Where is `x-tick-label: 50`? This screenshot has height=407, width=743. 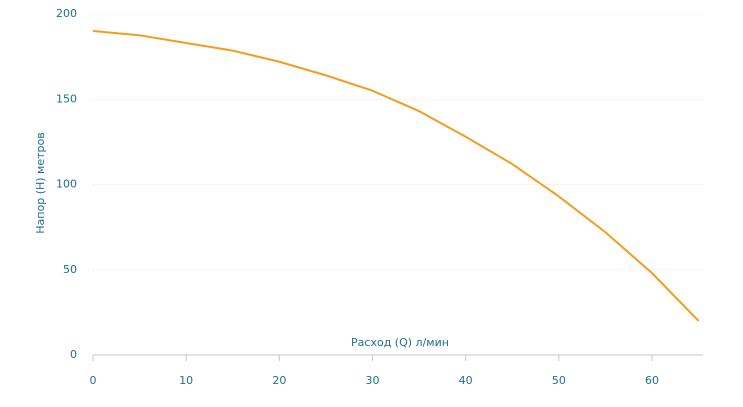
x-tick-label: 50 is located at coordinates (559, 380).